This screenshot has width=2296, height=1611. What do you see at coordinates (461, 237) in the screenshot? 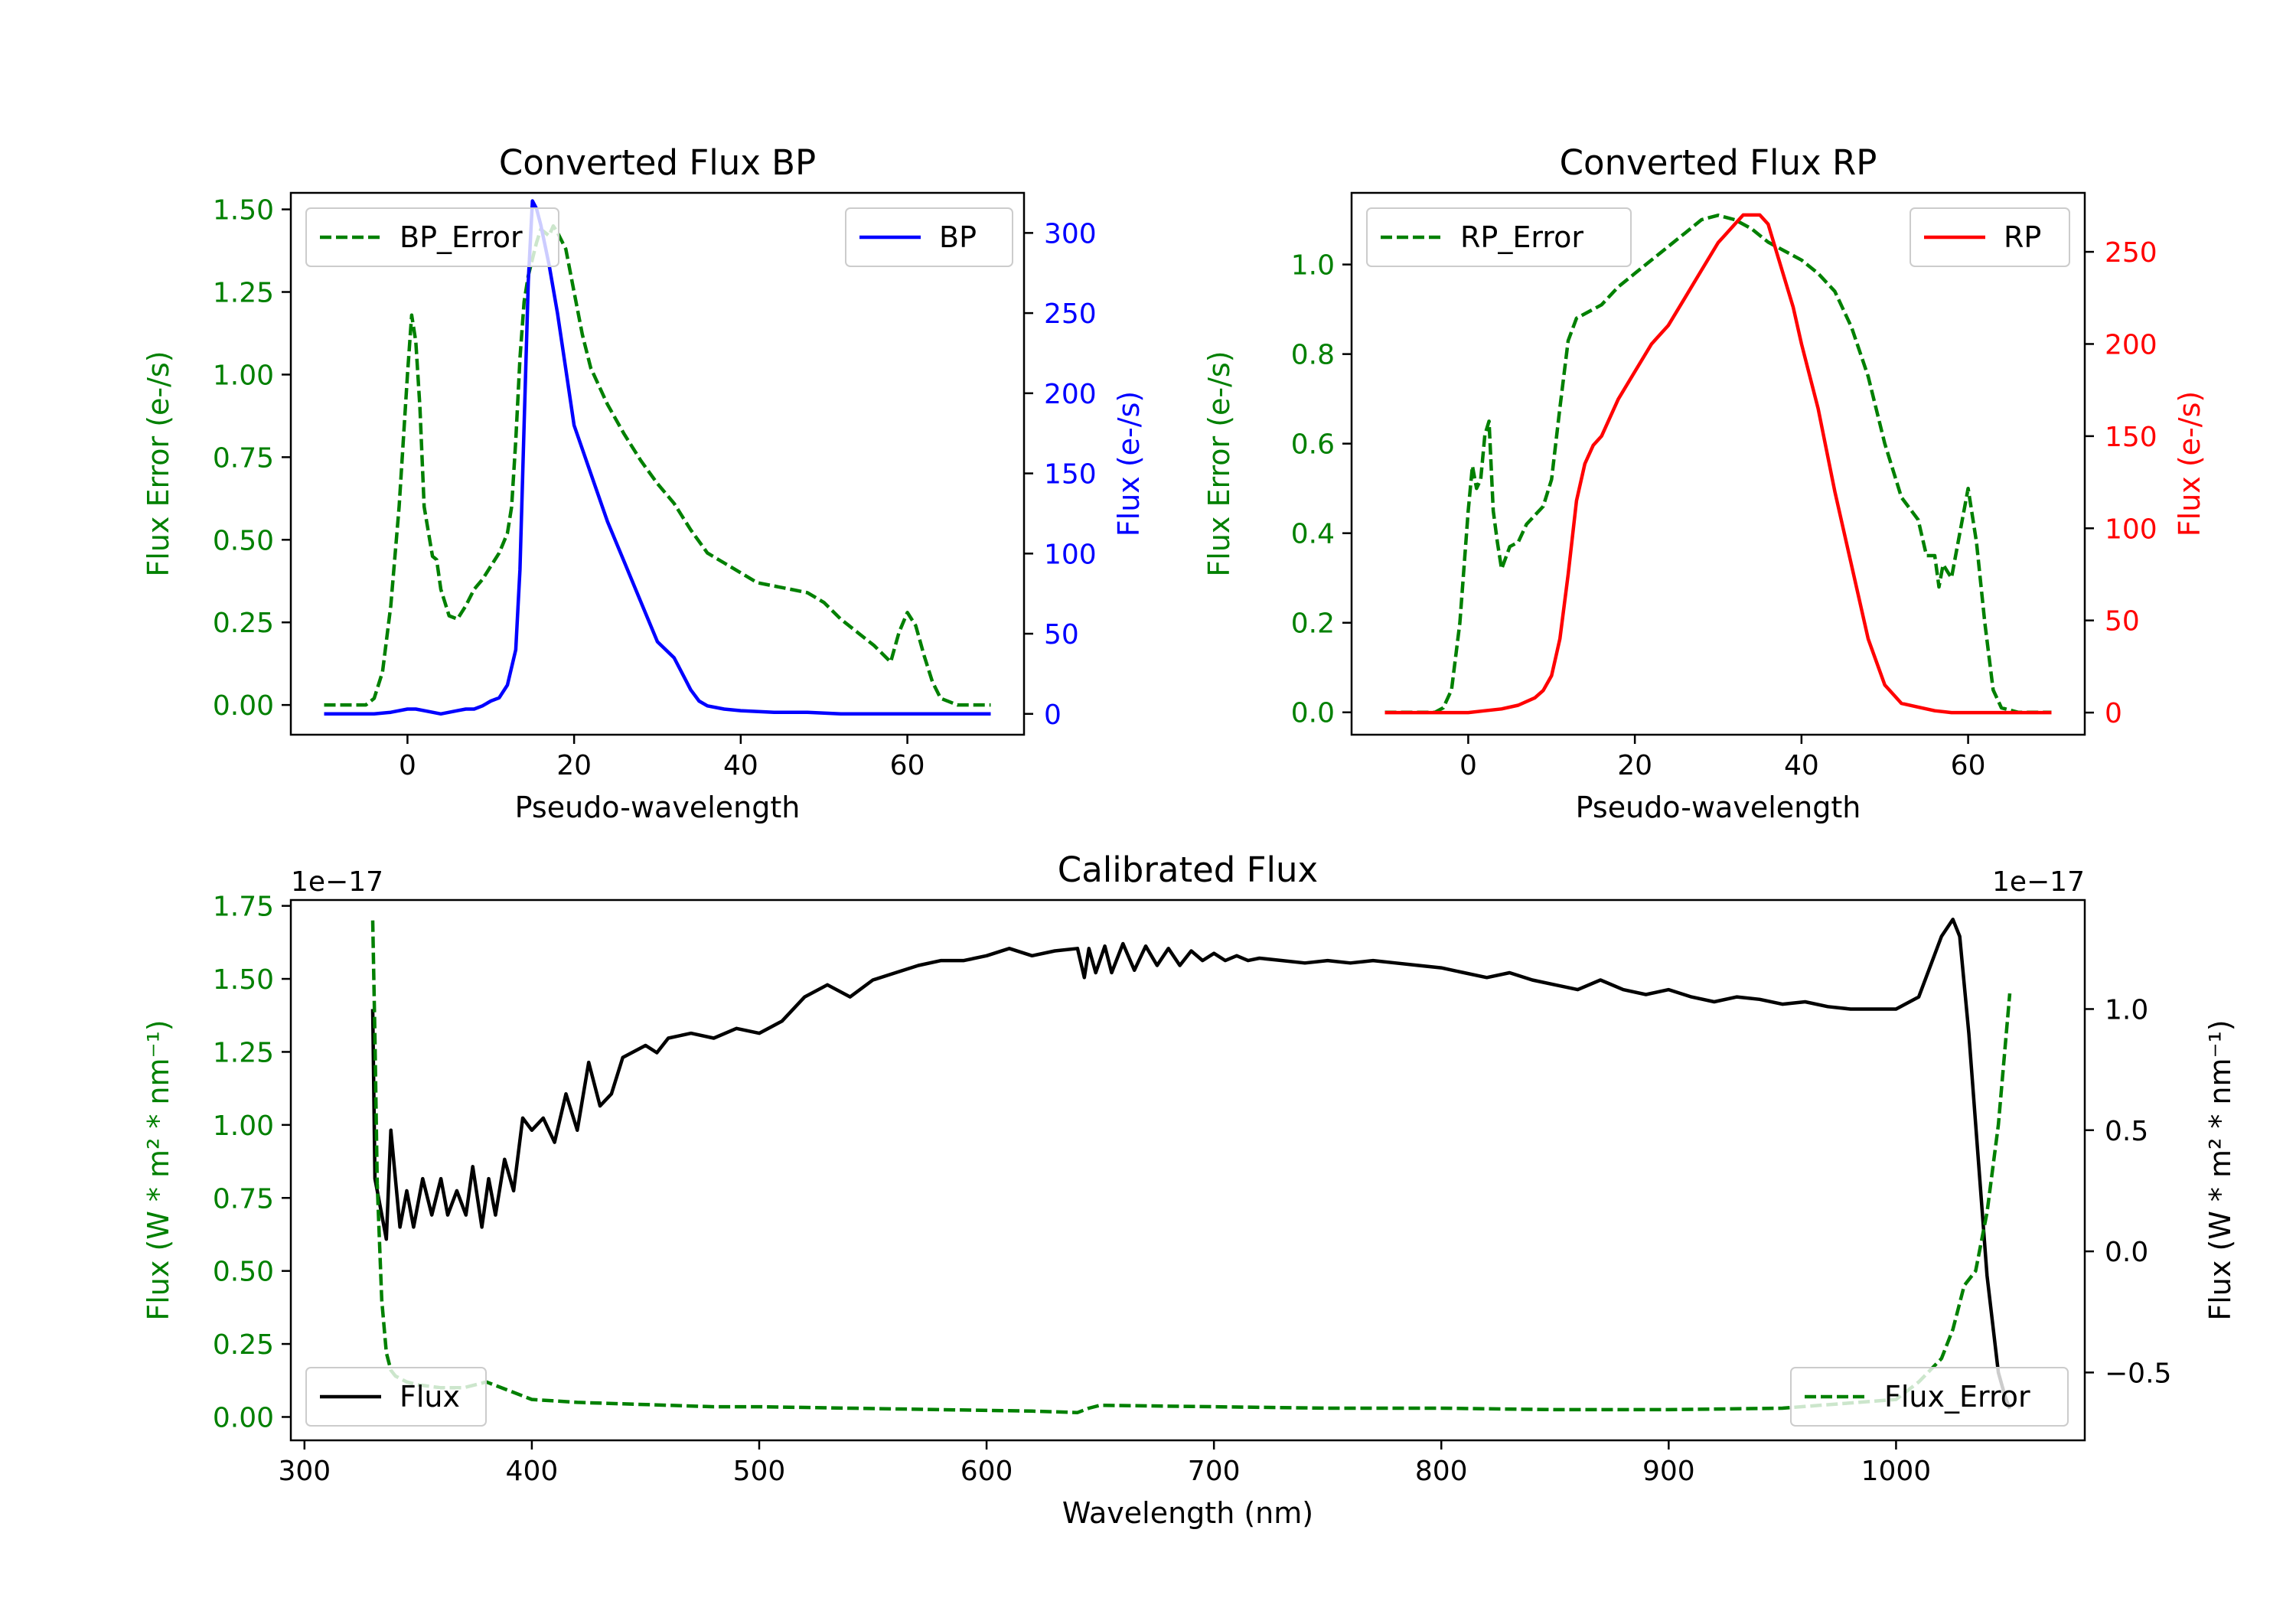
I see `legend-label: BP_Error` at bounding box center [461, 237].